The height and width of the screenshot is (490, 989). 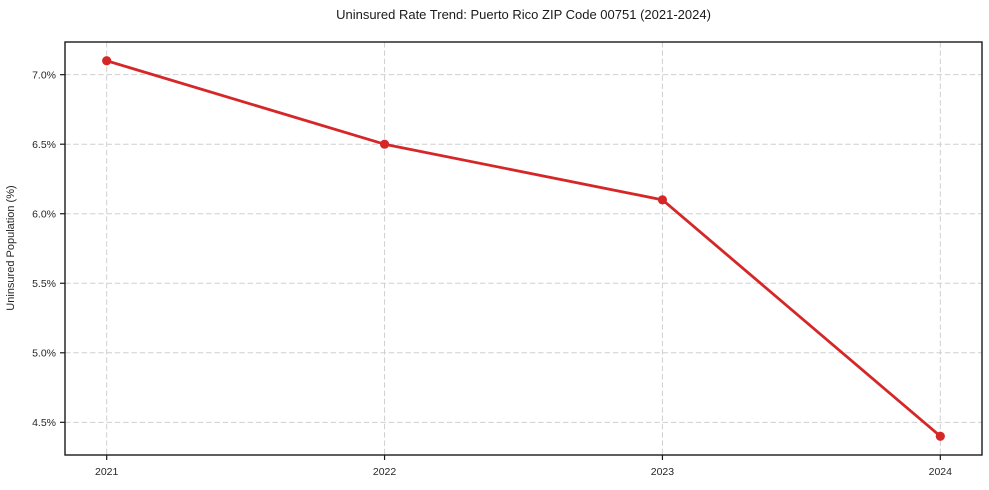 I want to click on y-tick-label: 5.0%, so click(x=44, y=354).